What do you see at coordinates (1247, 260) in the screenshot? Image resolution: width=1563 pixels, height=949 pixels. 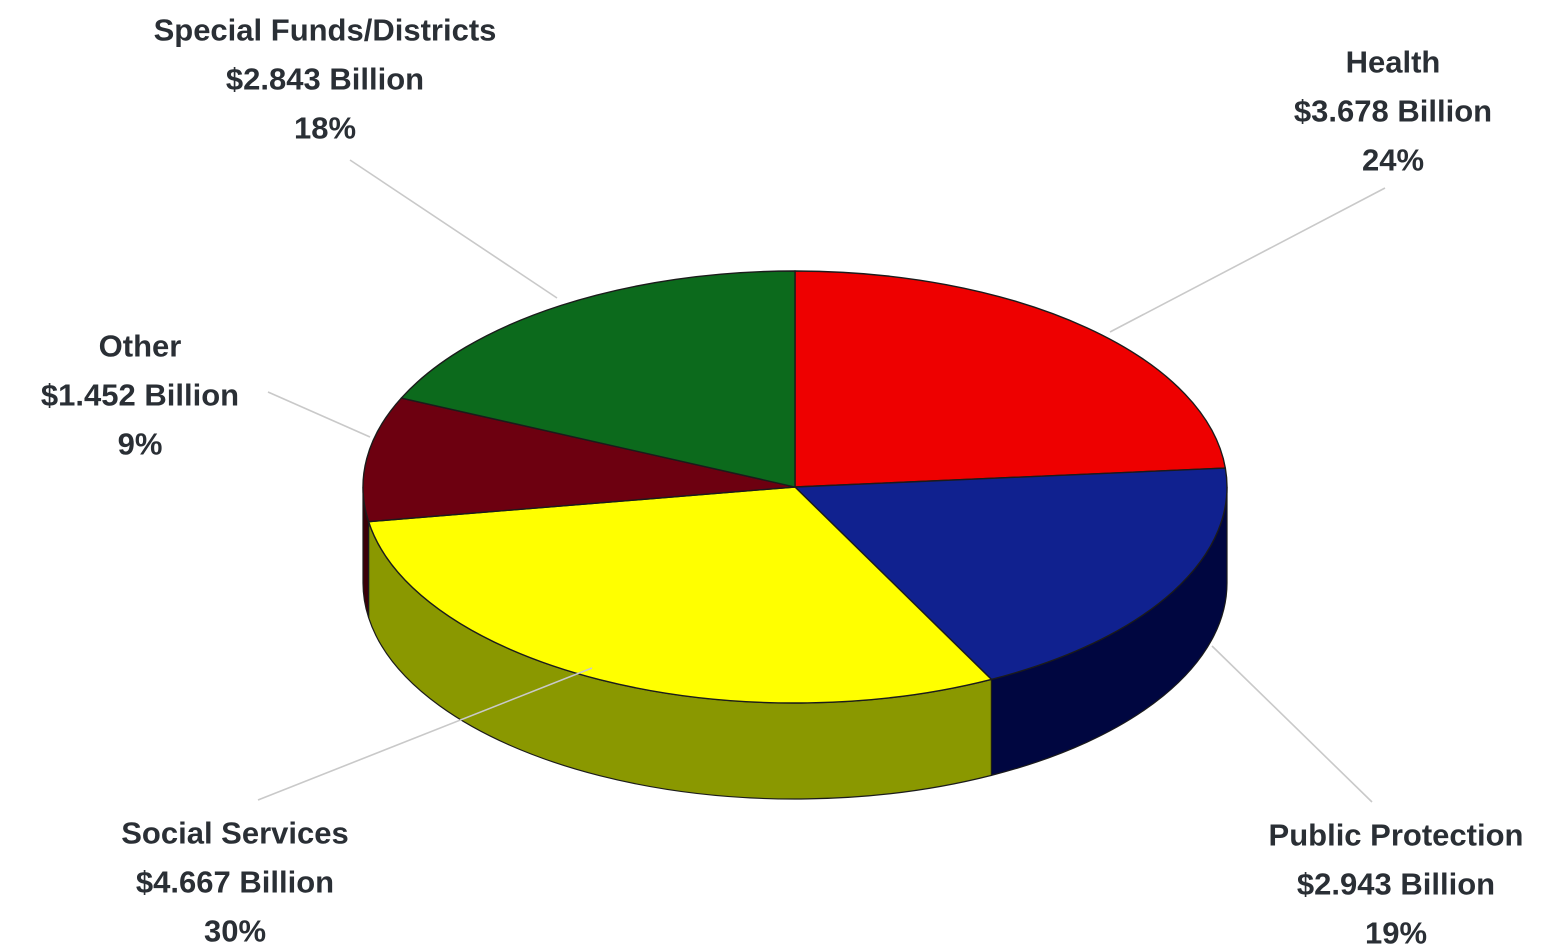 I see `leader-line-health` at bounding box center [1247, 260].